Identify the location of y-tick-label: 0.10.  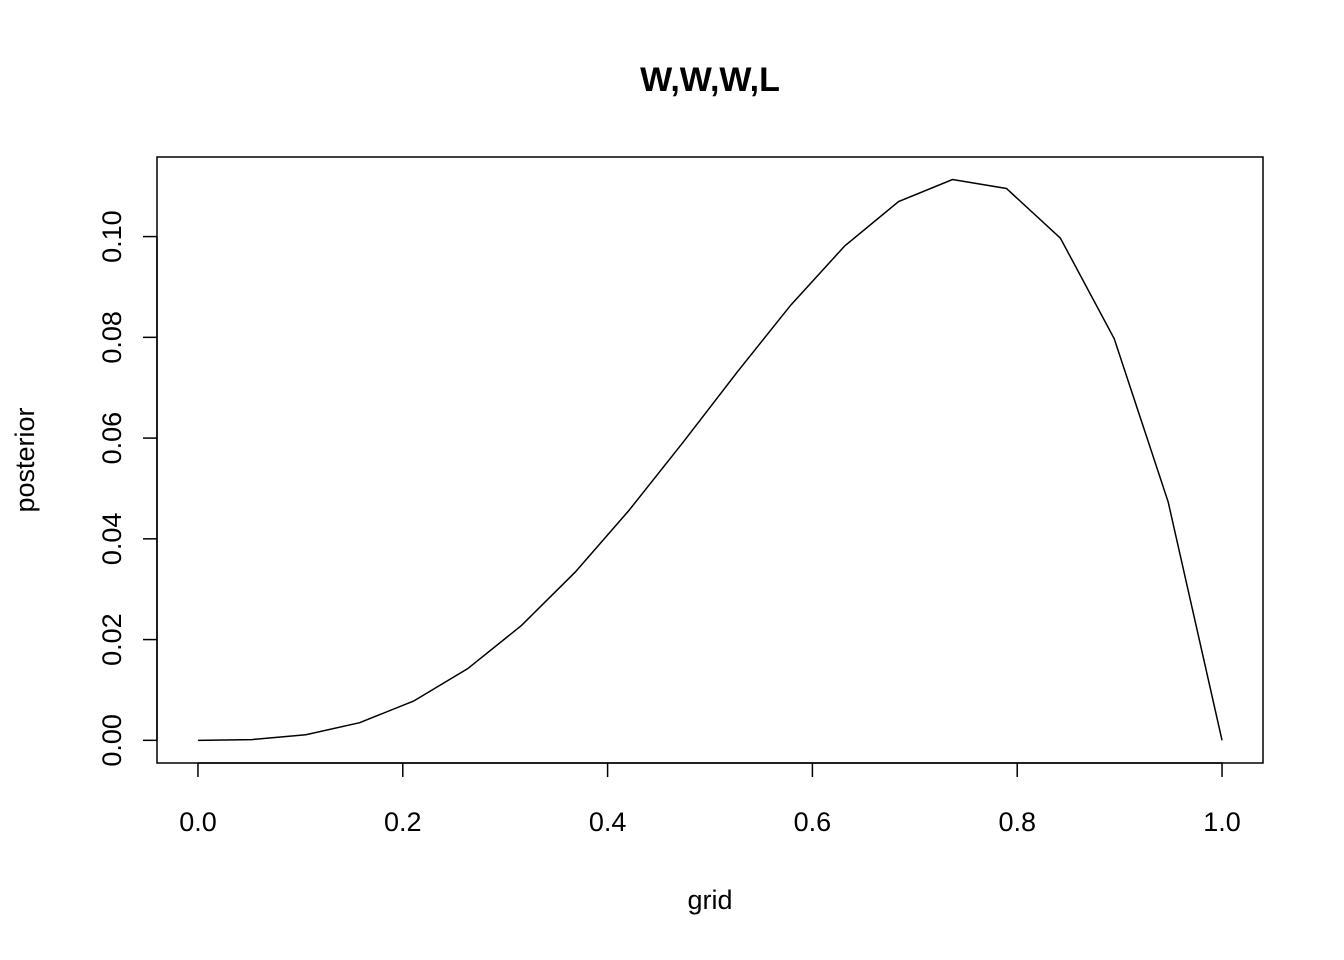
(112, 236).